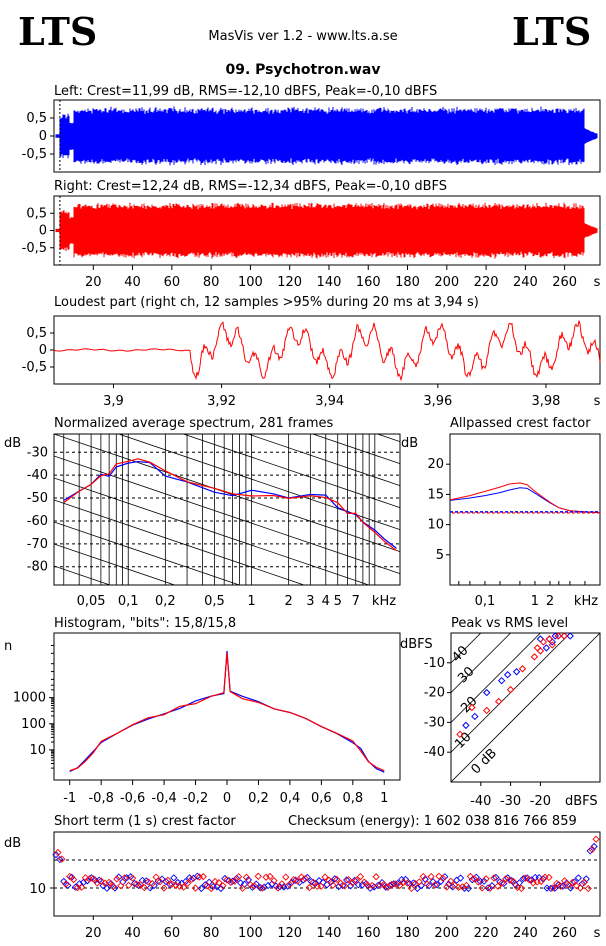 The height and width of the screenshot is (946, 606). Describe the element at coordinates (486, 282) in the screenshot. I see `time-tick-label: 220` at that location.